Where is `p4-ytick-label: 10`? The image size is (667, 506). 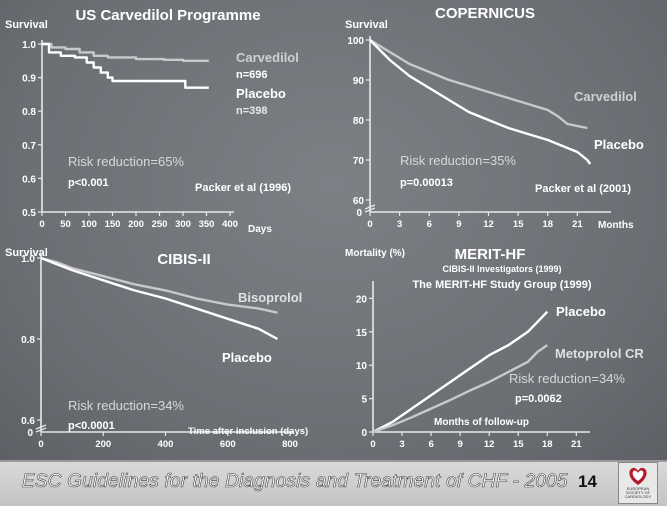
p4-ytick-label: 10 is located at coordinates (362, 366).